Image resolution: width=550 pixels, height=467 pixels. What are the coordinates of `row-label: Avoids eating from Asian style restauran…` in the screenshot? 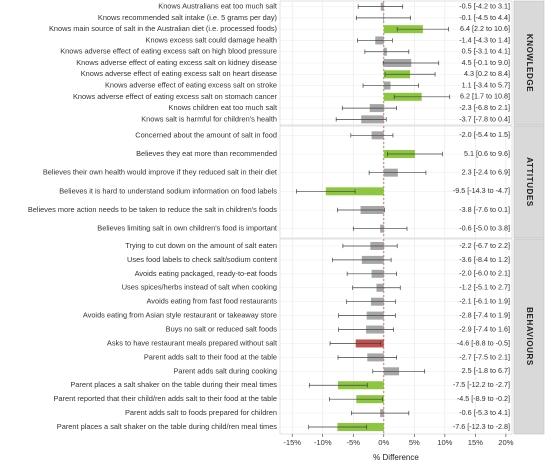 It's located at (180, 315).